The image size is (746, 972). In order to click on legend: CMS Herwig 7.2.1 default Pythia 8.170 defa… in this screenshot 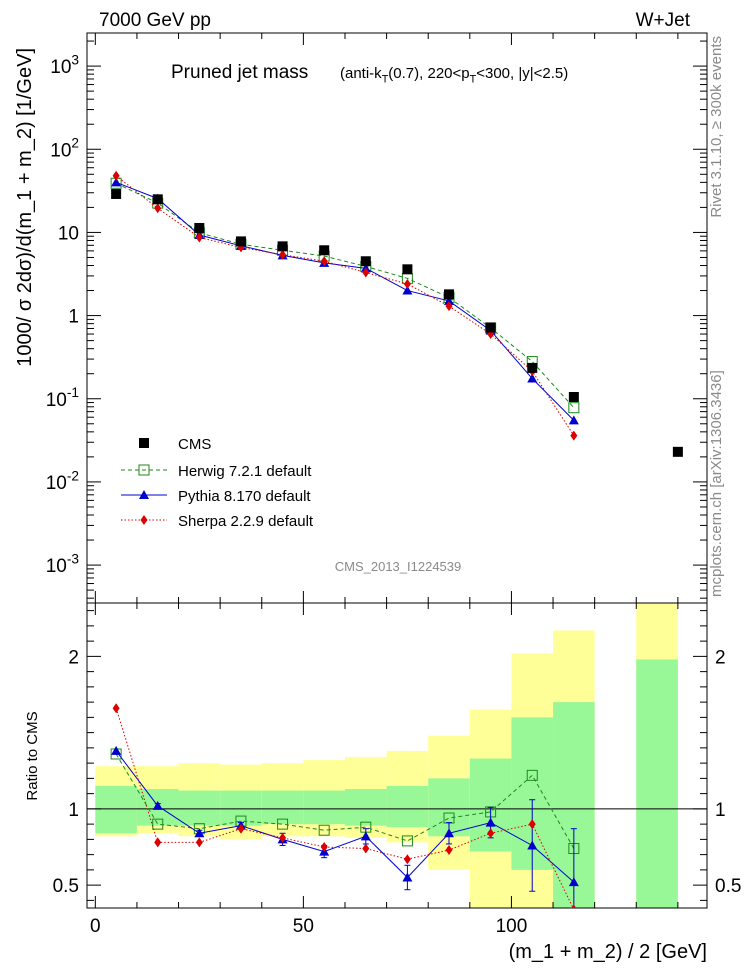, I will do `click(217, 483)`.